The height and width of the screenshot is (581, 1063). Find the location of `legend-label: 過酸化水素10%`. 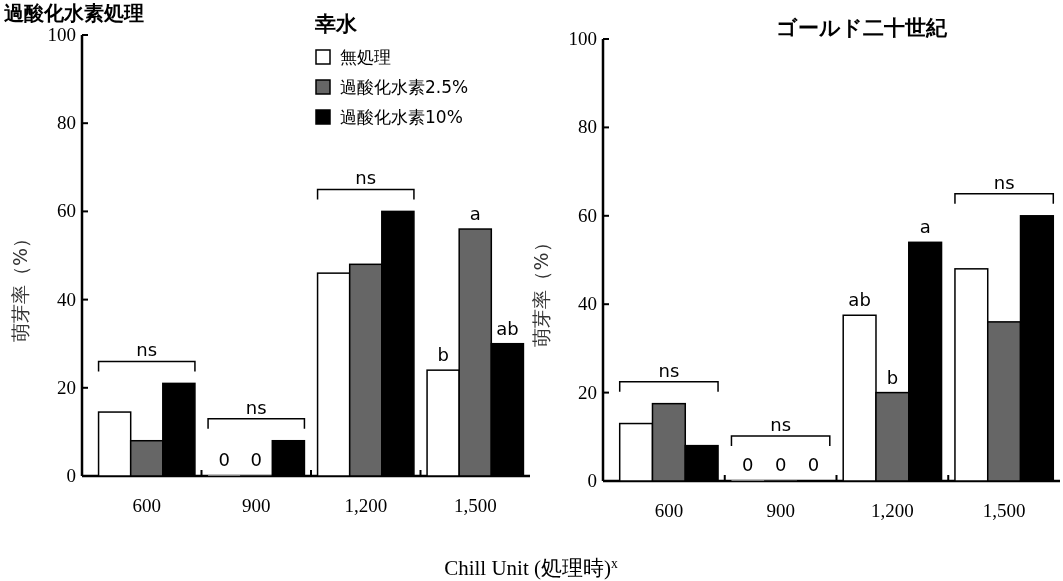

legend-label: 過酸化水素10% is located at coordinates (401, 117).